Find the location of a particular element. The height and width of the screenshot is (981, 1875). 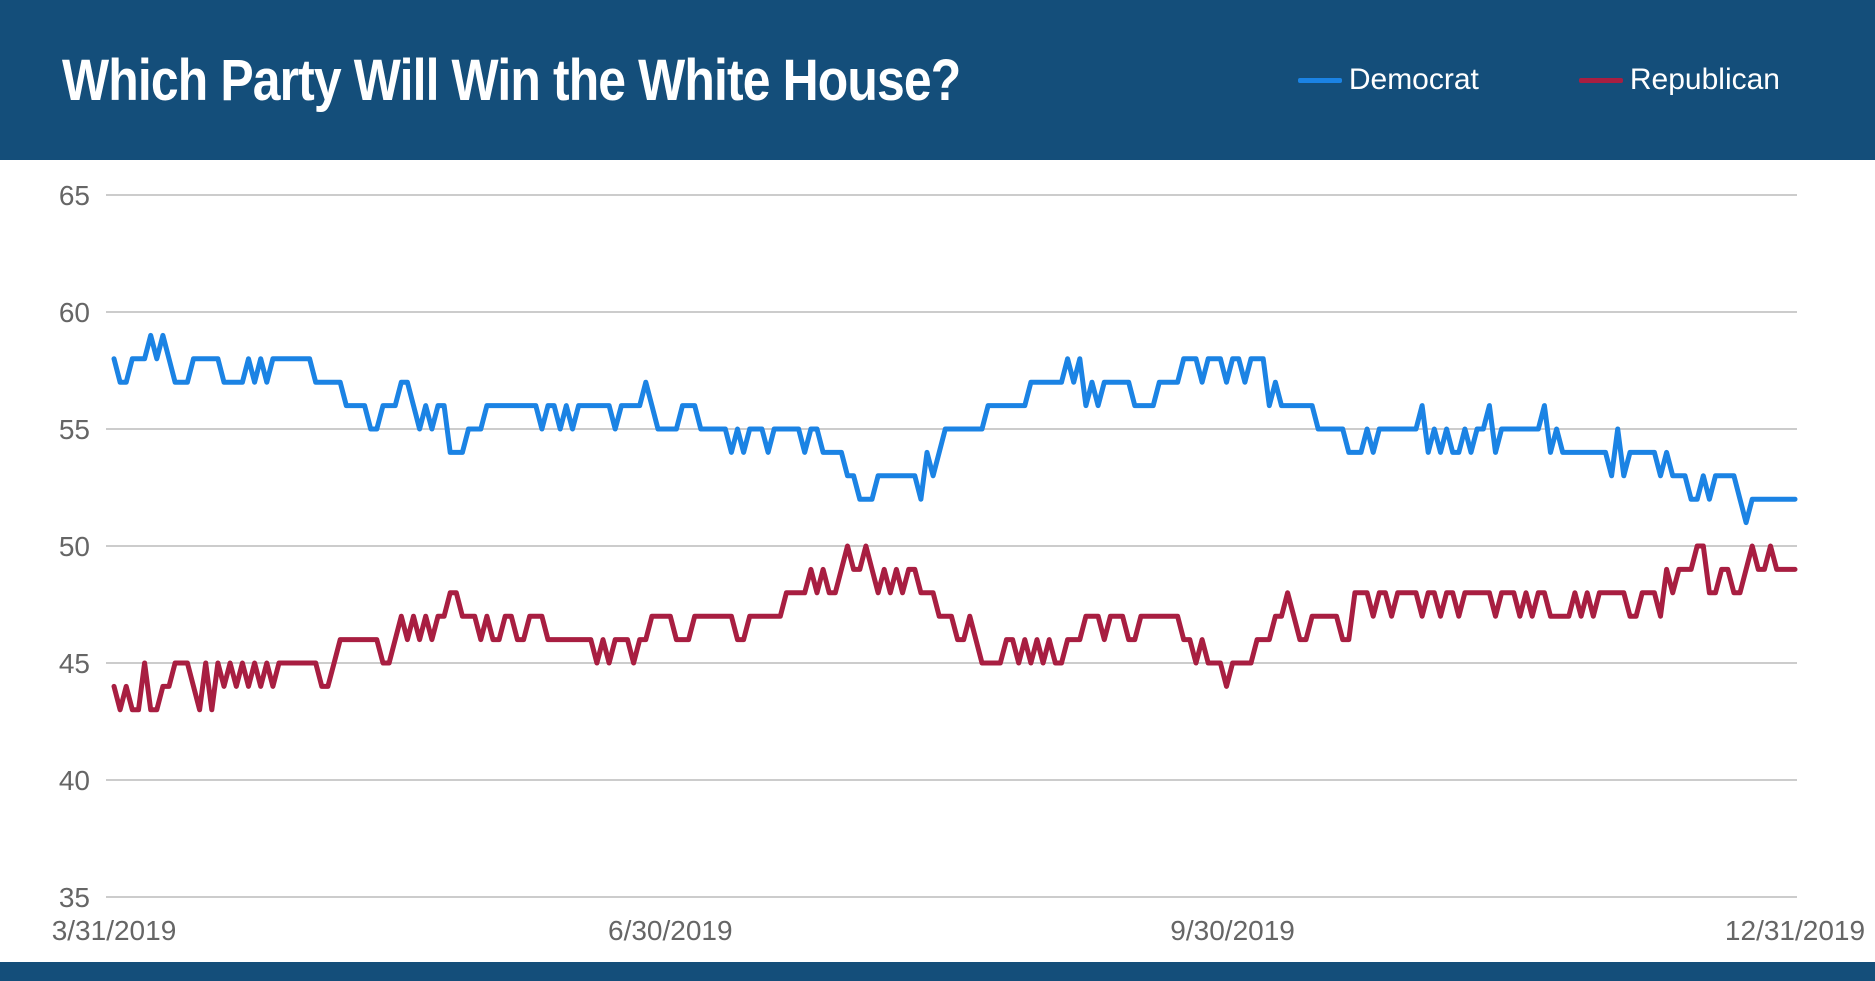

legend-item-democrat: Democrat is located at coordinates (1388, 80).